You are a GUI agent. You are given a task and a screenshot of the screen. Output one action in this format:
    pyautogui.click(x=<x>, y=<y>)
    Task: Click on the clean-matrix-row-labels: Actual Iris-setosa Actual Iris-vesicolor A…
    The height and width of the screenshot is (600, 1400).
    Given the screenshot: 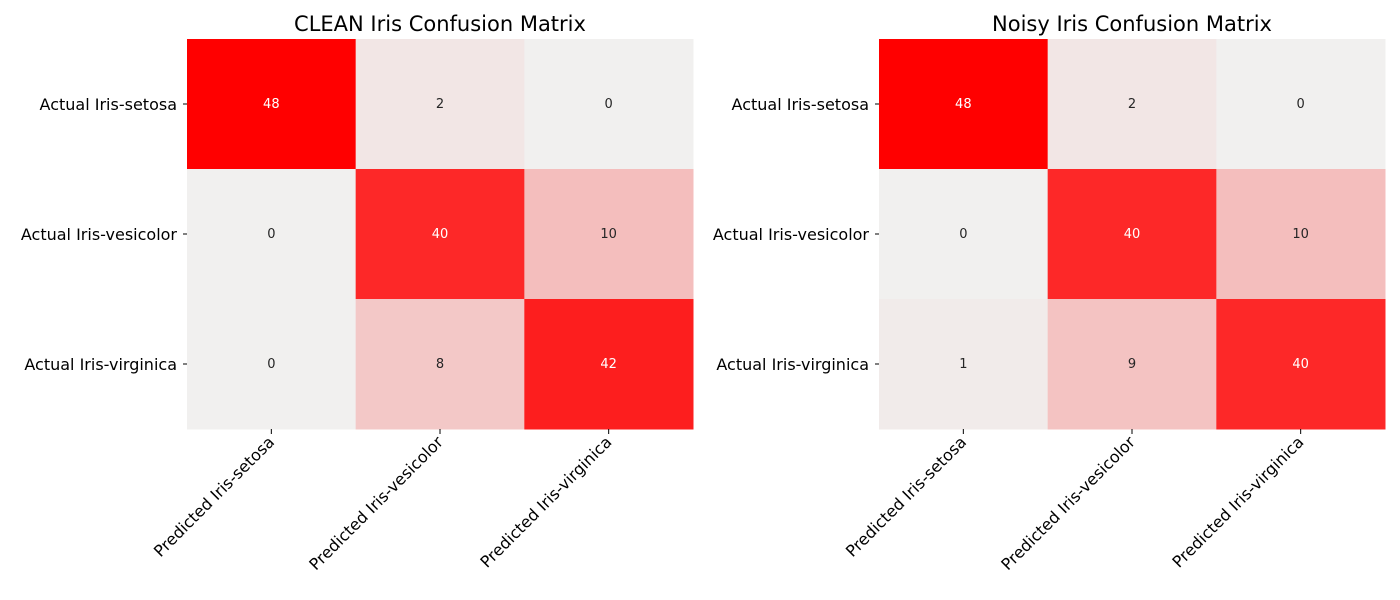 What is the action you would take?
    pyautogui.click(x=104, y=234)
    